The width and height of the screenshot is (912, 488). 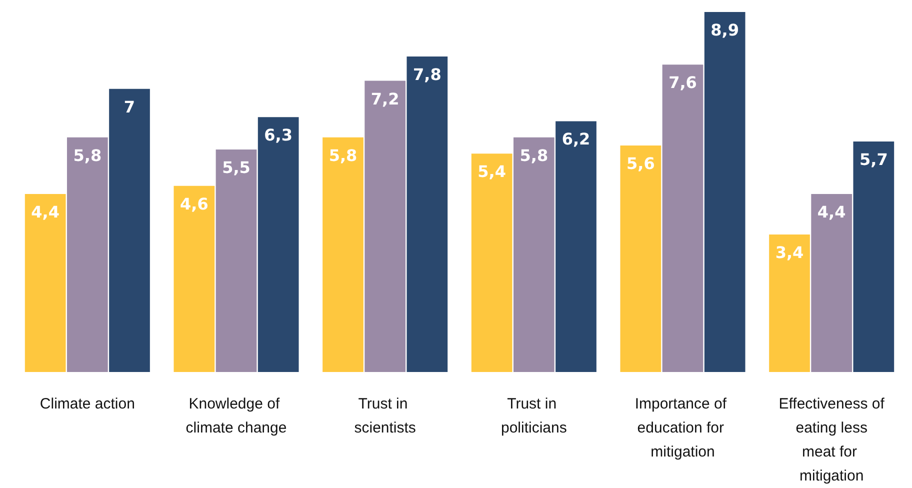 I want to click on data-label: 5,7, so click(x=873, y=159).